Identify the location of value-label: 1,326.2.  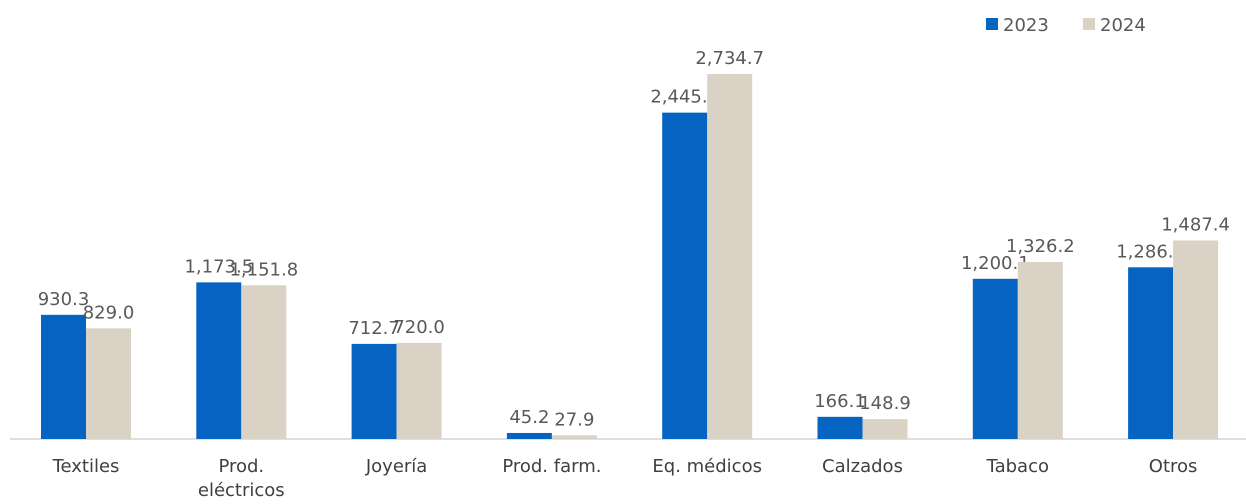
(1040, 246).